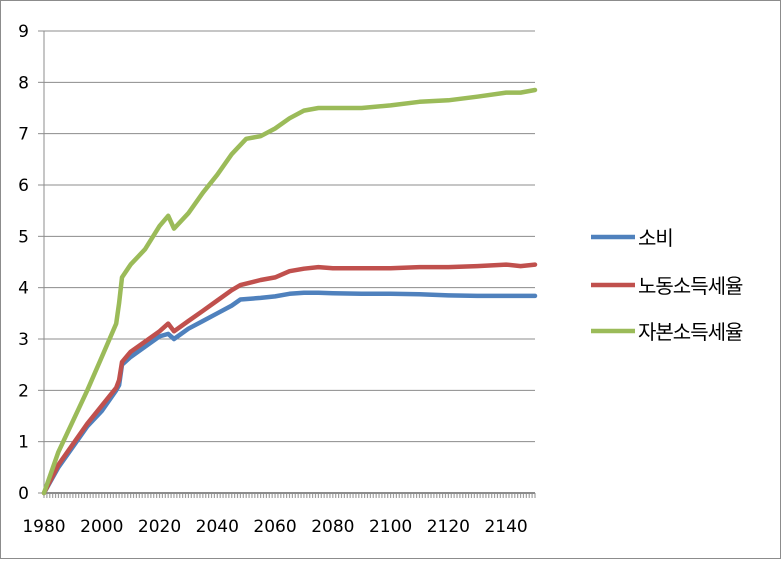 The width and height of the screenshot is (781, 562). Describe the element at coordinates (23, 83) in the screenshot. I see `y-tick-label: 8` at that location.